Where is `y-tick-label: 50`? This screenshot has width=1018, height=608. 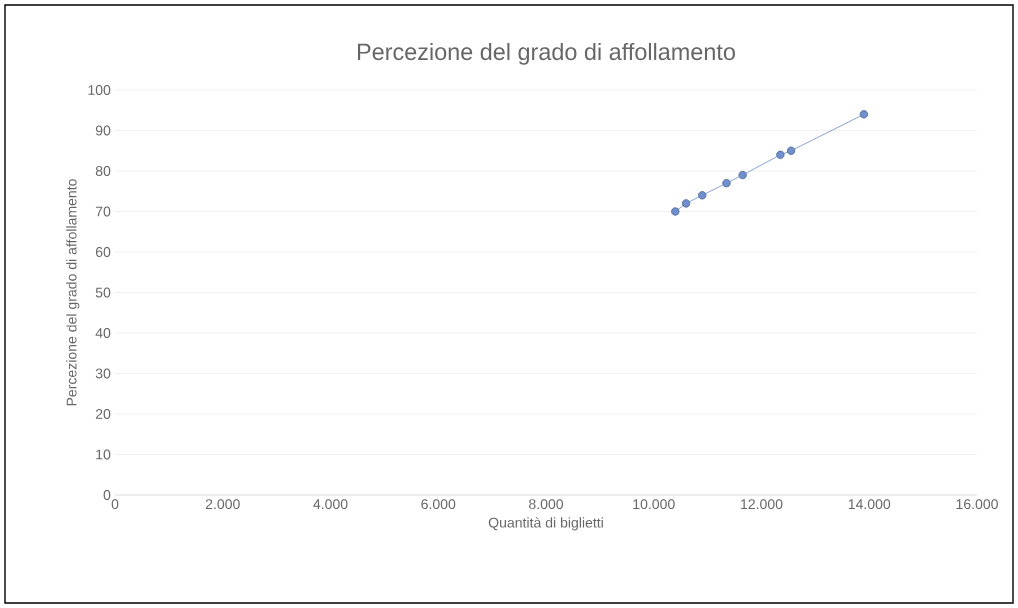 y-tick-label: 50 is located at coordinates (103, 292).